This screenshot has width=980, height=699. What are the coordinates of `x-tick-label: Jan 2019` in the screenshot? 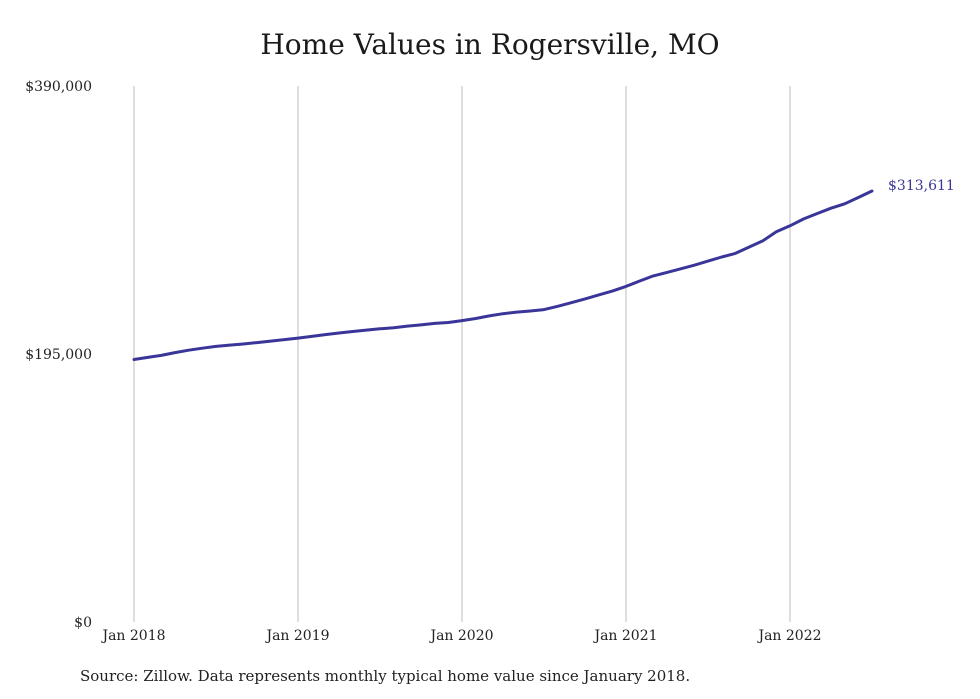 It's located at (296, 636).